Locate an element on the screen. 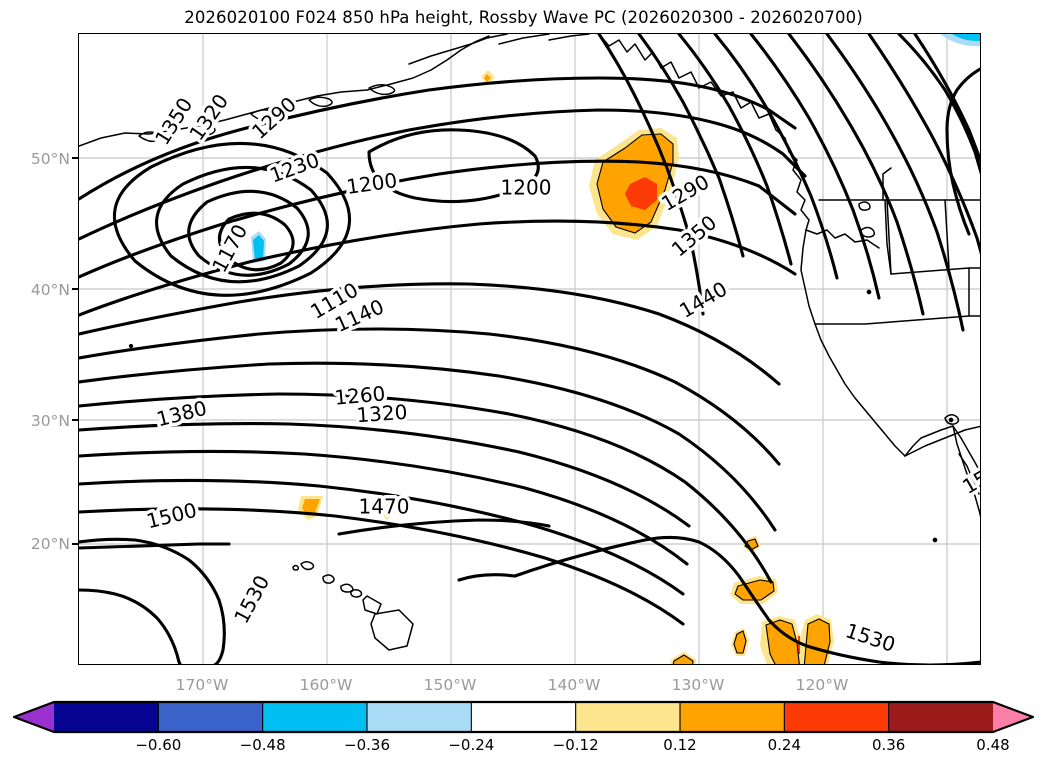  y-tick-label-20N: 20°N is located at coordinates (50, 544).